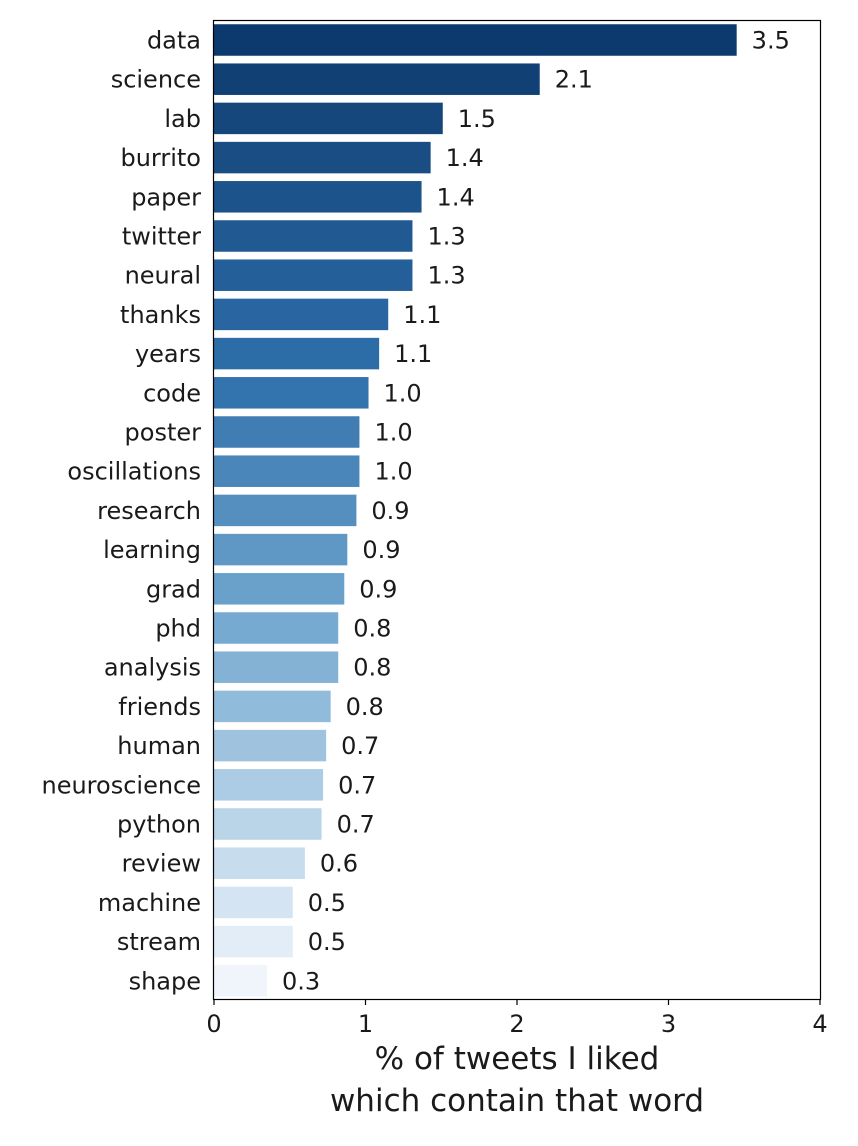  I want to click on category-label-machine: machine, so click(149, 903).